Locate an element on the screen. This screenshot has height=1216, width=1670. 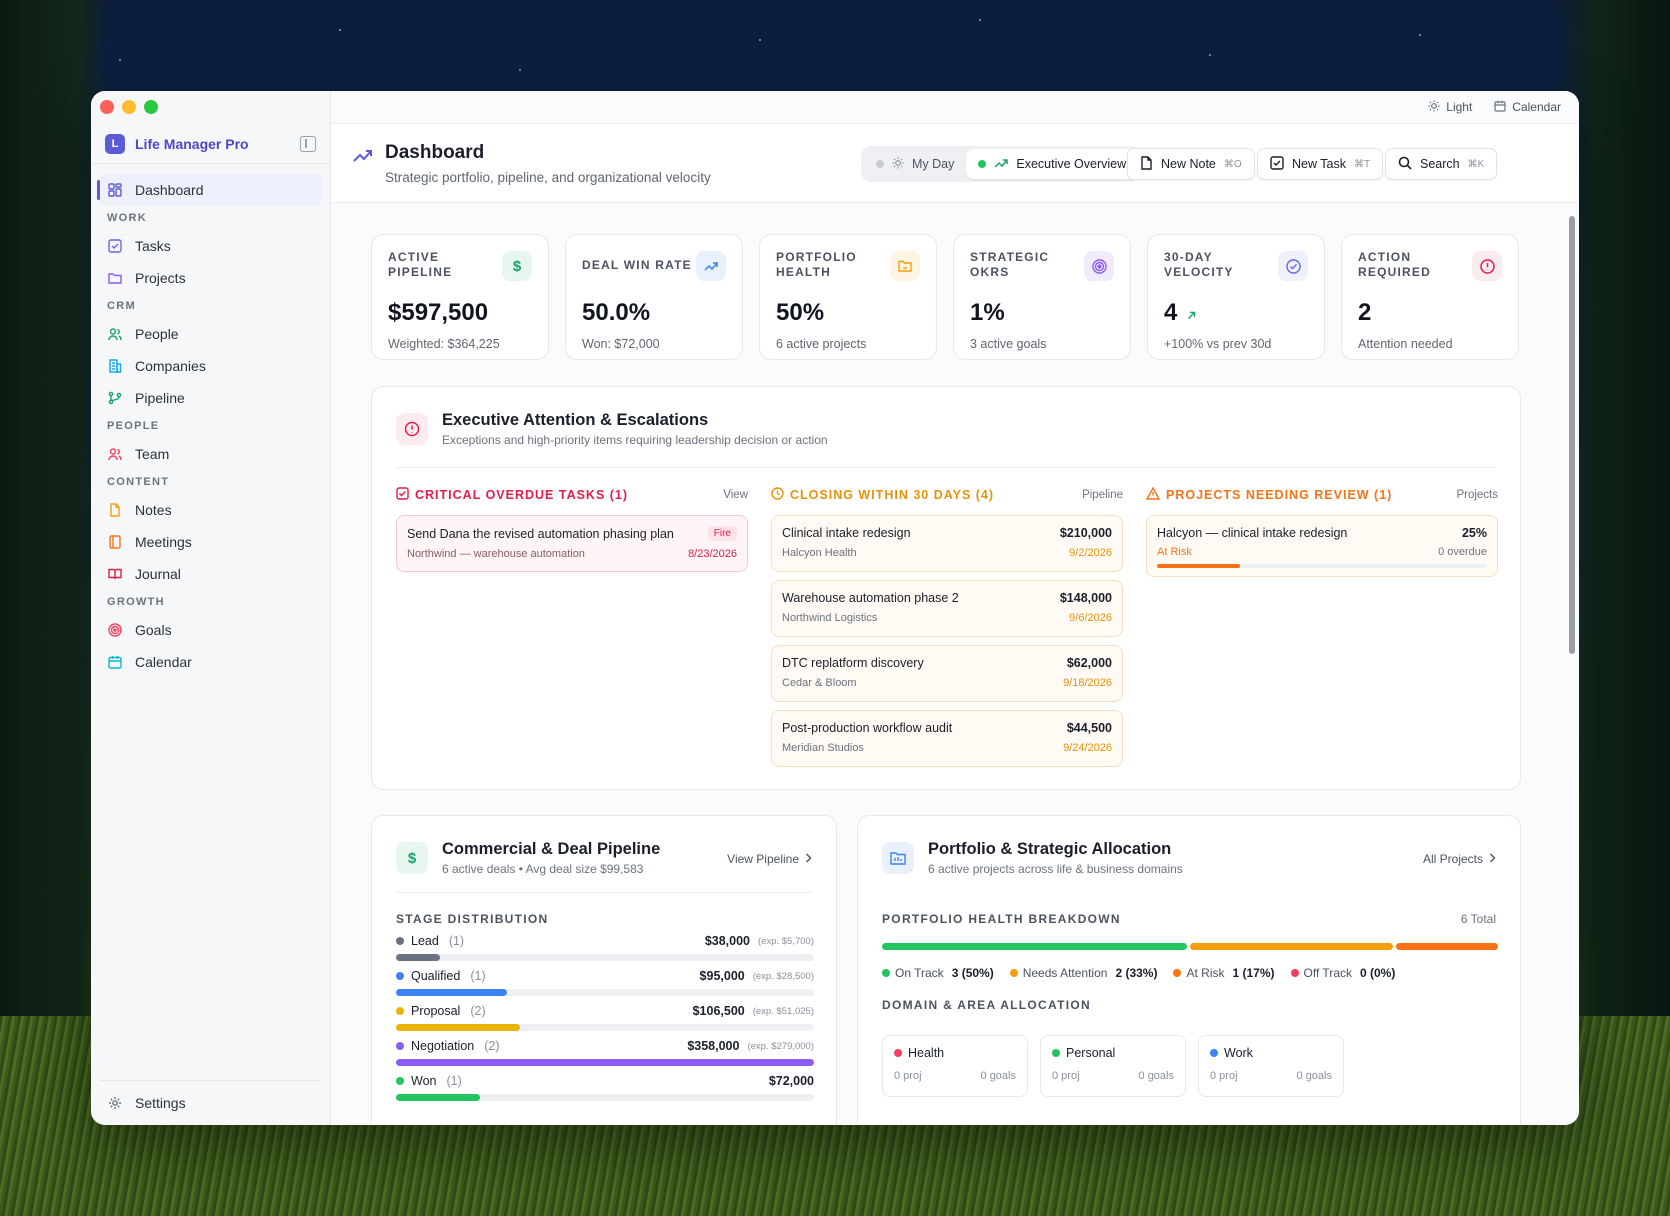
pipeline-stage: Lead (1) $38,000 (exp. $5,700) is located at coordinates (605, 947).